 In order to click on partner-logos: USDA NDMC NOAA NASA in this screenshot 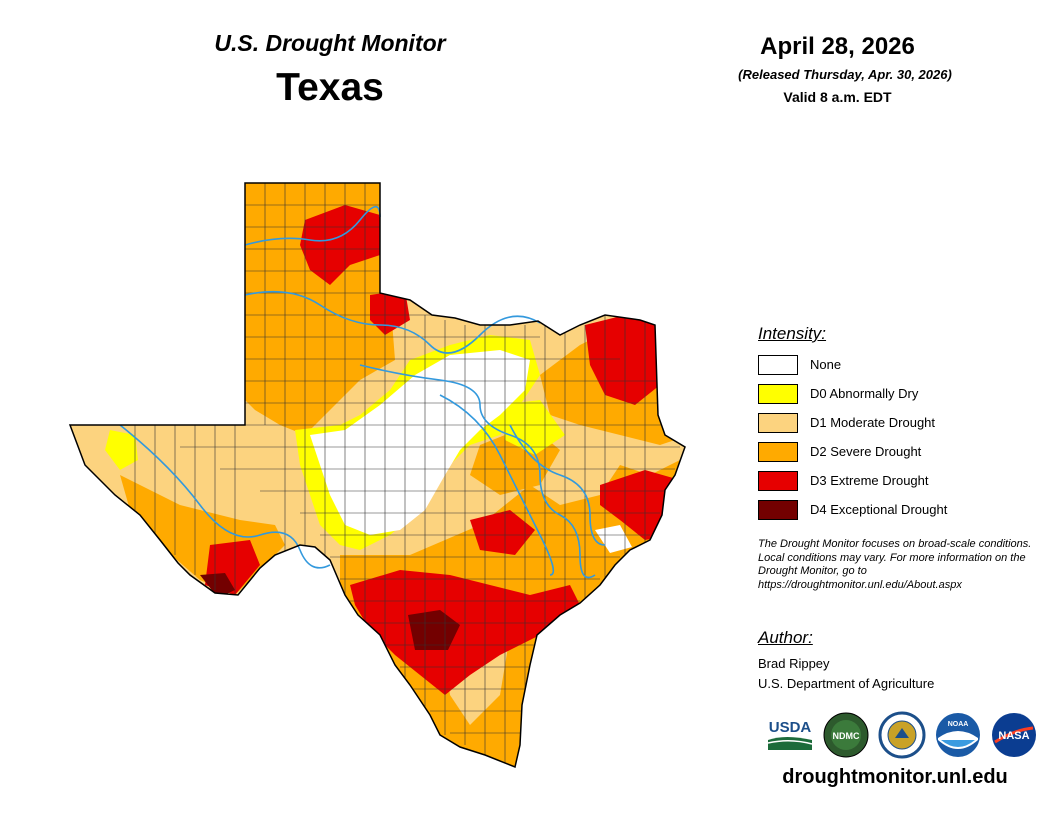, I will do `click(902, 735)`.